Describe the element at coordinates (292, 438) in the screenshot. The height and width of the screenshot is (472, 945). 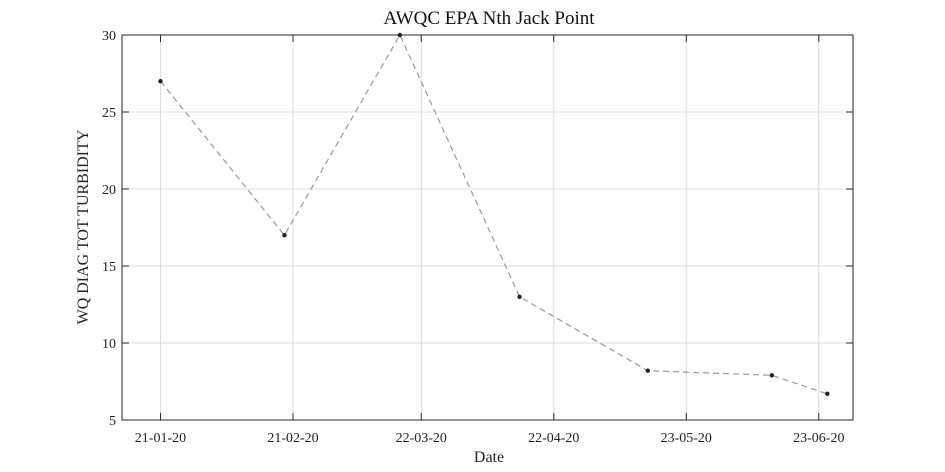
I see `x-tick-label: 21-02-20` at that location.